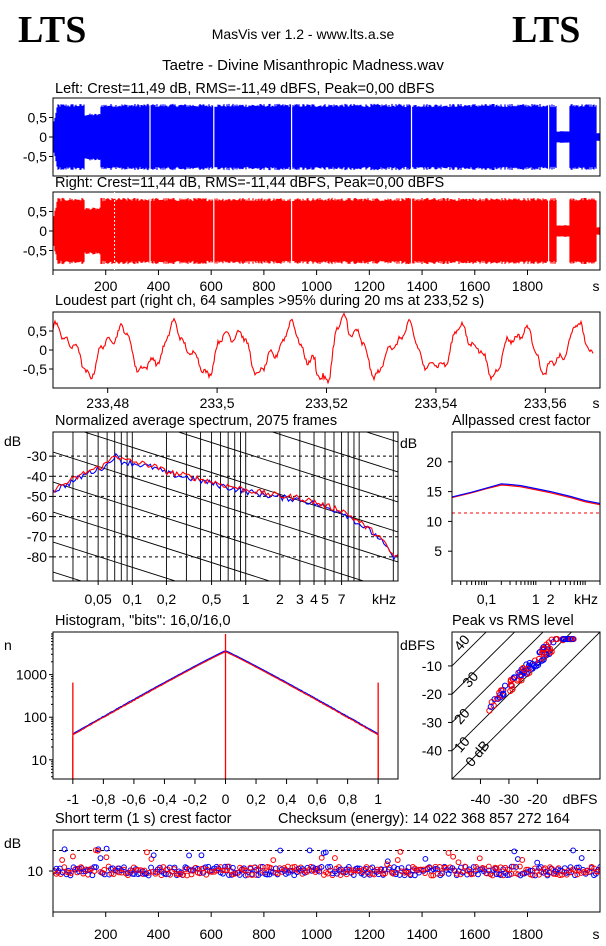 Image resolution: width=606 pixels, height=946 pixels. I want to click on histogram-xtick-label: 1, so click(378, 799).